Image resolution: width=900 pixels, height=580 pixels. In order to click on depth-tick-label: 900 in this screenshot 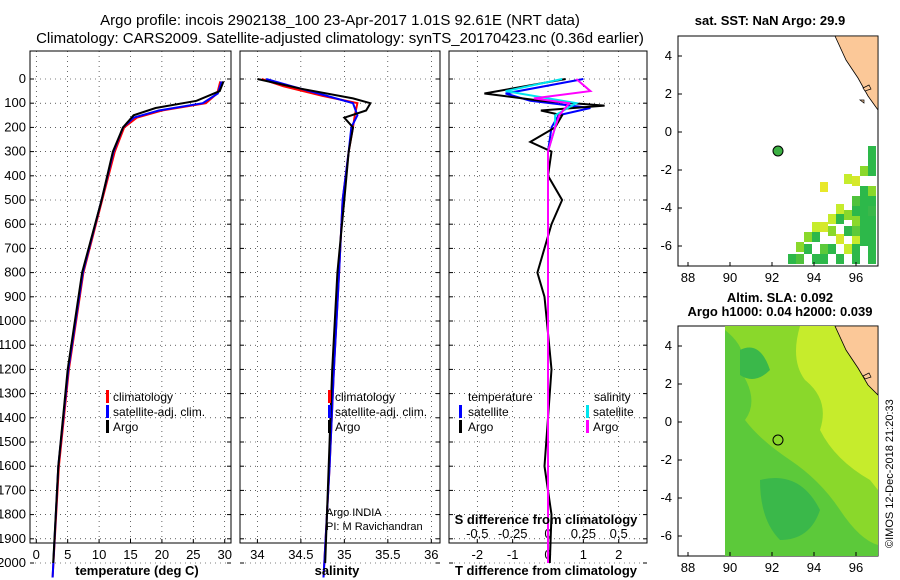, I will do `click(15, 296)`.